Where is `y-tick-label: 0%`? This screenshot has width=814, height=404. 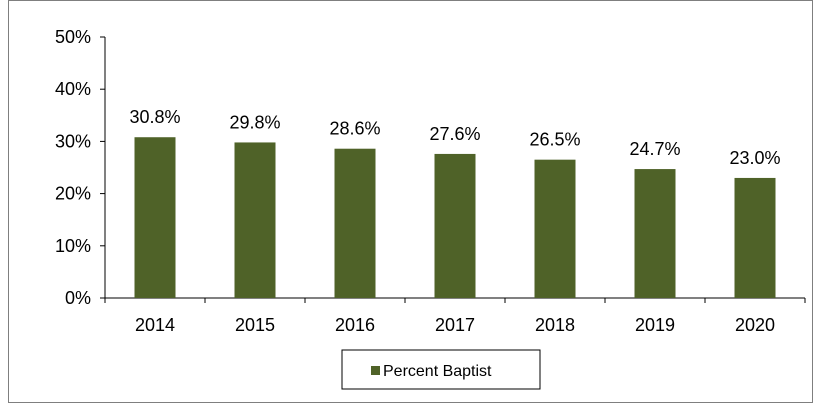 y-tick-label: 0% is located at coordinates (78, 298).